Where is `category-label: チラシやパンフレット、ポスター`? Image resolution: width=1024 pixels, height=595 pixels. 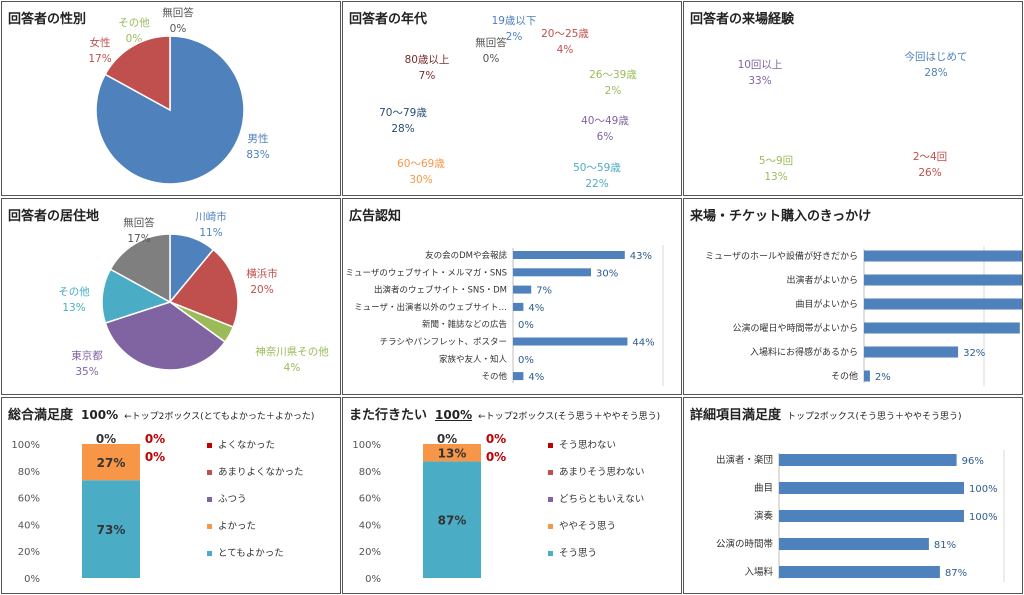
category-label: チラシやパンフレット、ポスター is located at coordinates (443, 343).